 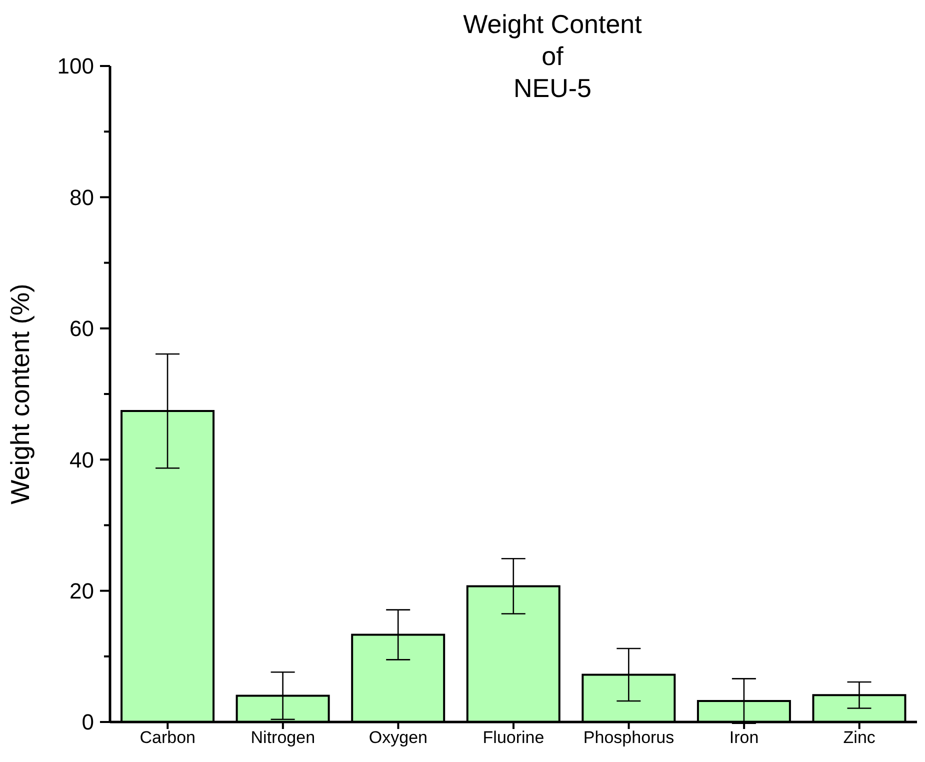 What do you see at coordinates (513, 738) in the screenshot?
I see `x-tick-label: Fluorine` at bounding box center [513, 738].